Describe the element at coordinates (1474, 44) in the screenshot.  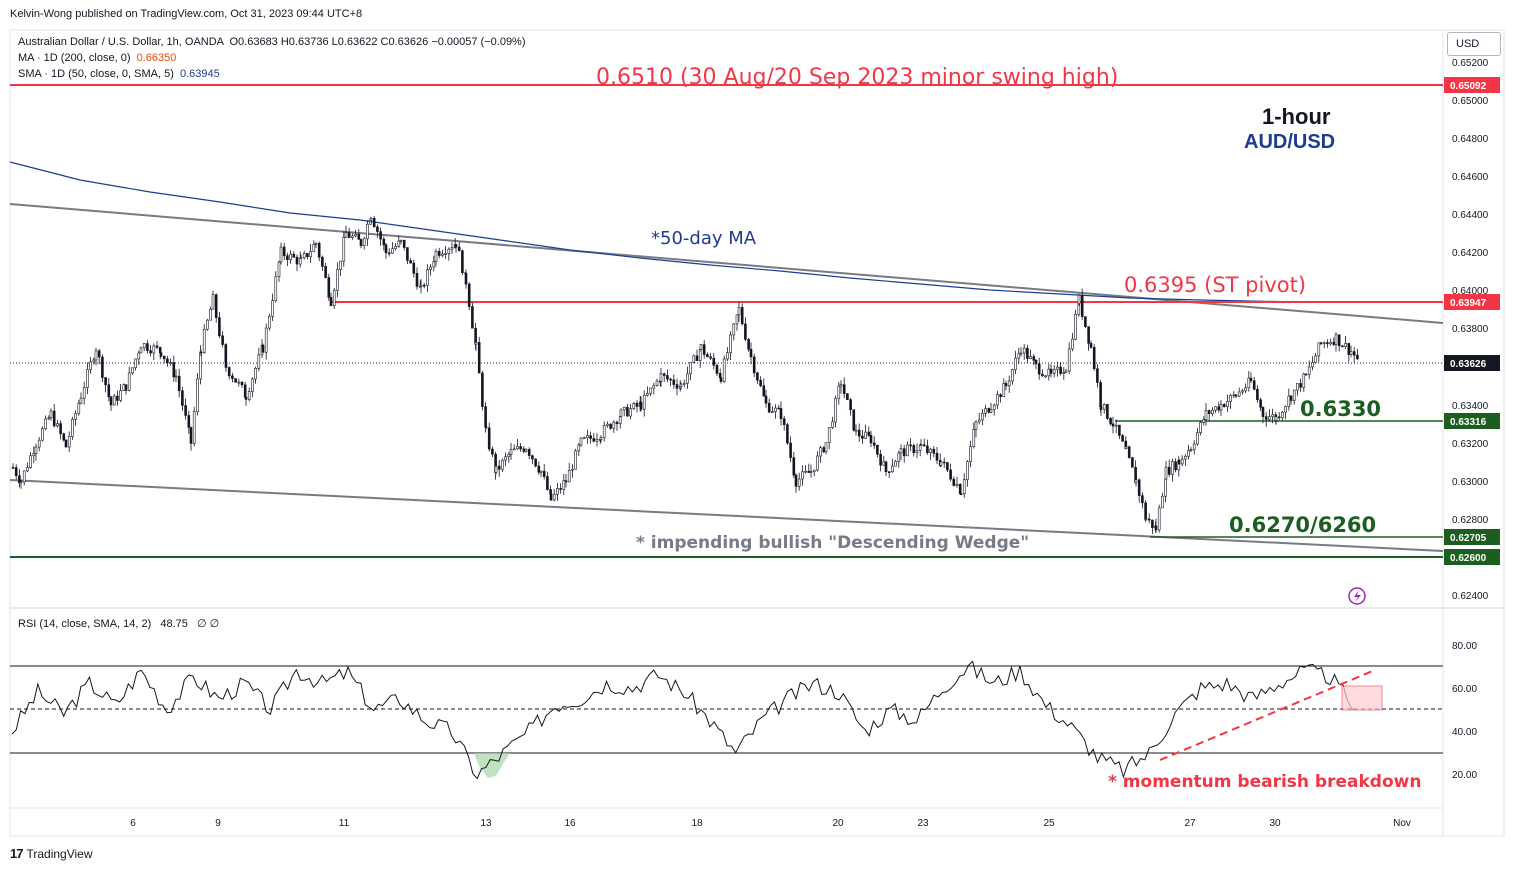
I see `currency-button: USD` at that location.